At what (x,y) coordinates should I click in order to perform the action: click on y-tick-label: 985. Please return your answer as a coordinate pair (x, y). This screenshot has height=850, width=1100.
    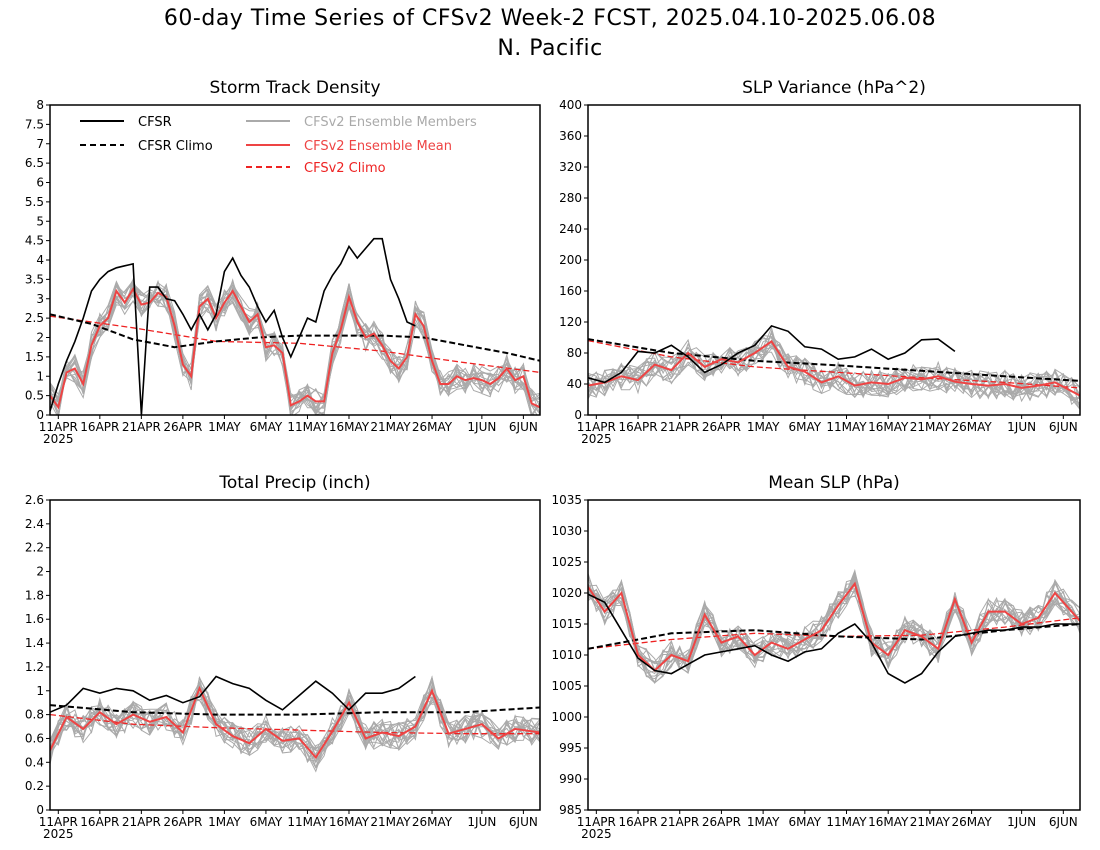
    Looking at the image, I should click on (570, 810).